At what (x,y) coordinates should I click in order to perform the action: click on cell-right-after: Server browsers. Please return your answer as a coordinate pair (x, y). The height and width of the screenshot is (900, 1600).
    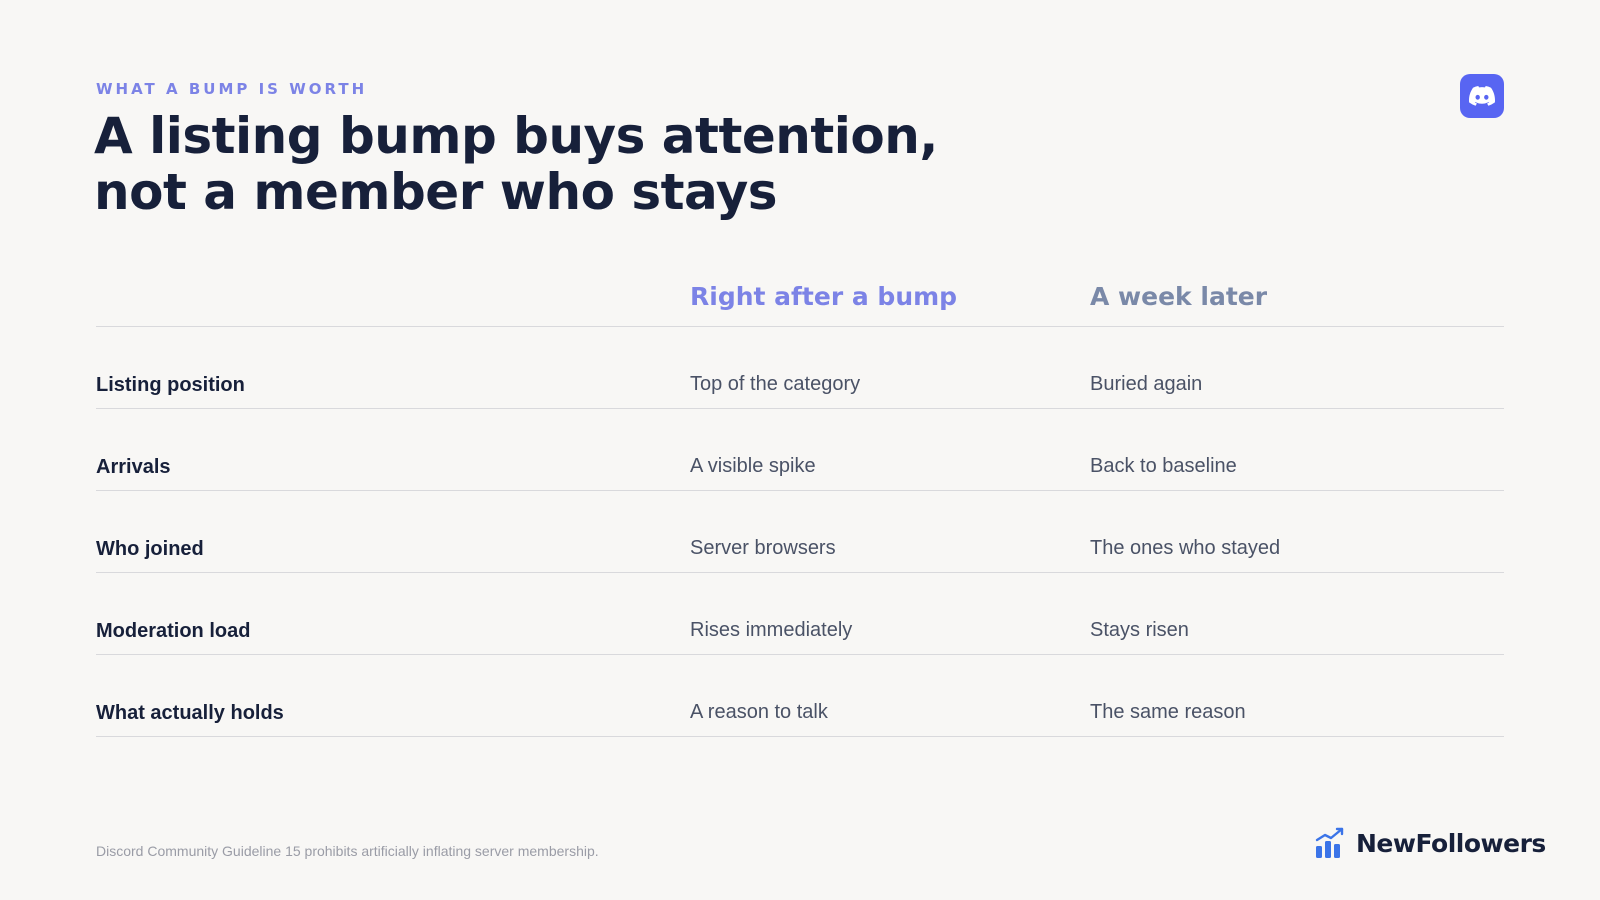
    Looking at the image, I should click on (763, 548).